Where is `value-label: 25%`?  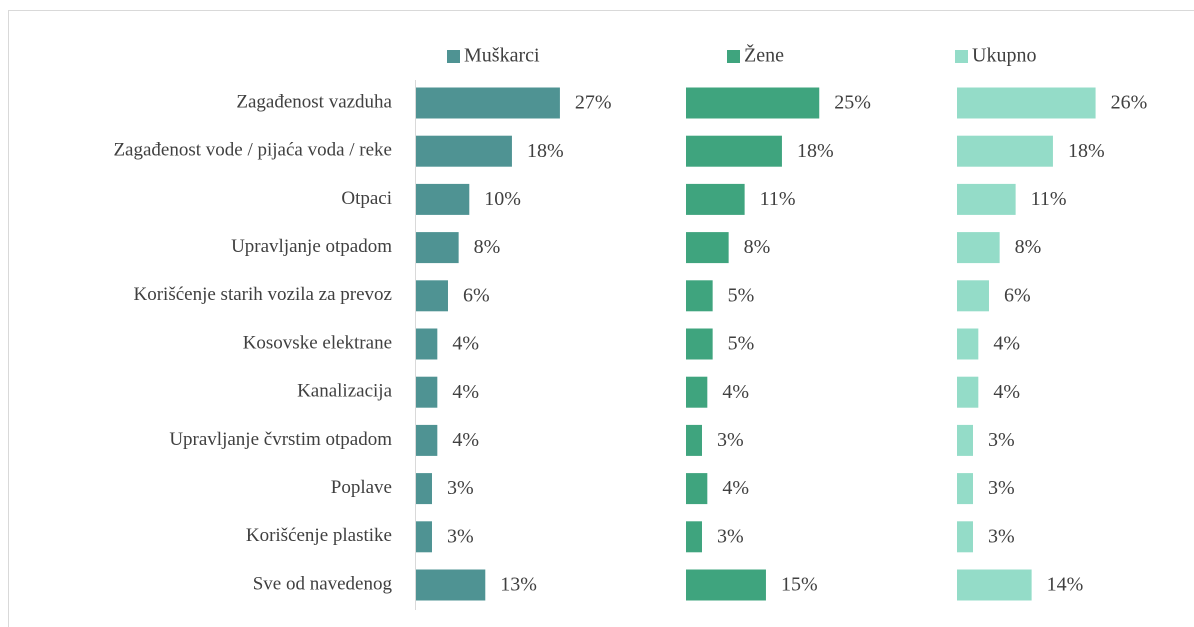
value-label: 25% is located at coordinates (852, 103).